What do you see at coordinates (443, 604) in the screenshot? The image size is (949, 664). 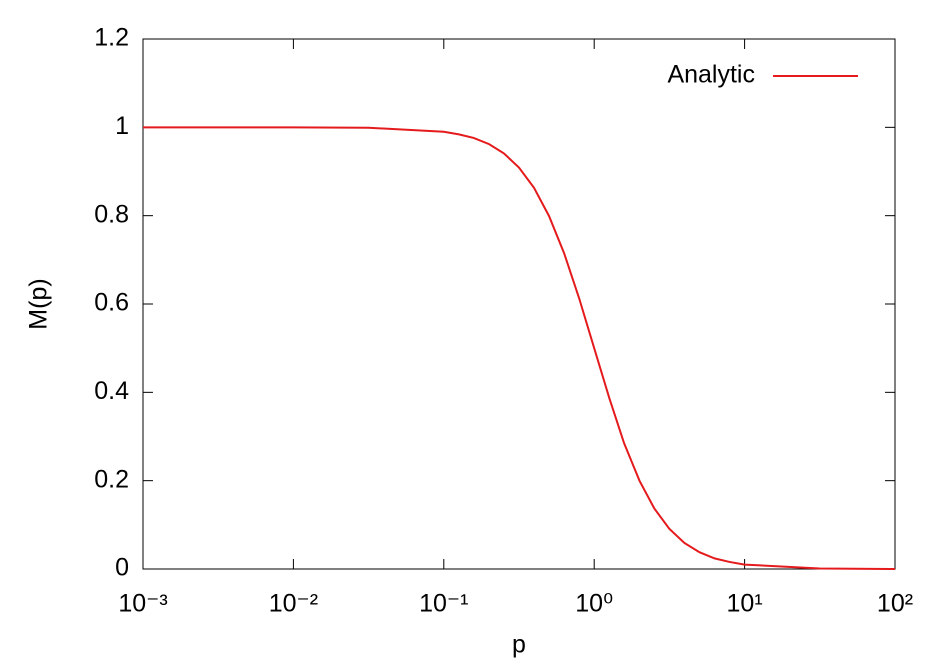 I see `x-tick-label: 10⁻¹` at bounding box center [443, 604].